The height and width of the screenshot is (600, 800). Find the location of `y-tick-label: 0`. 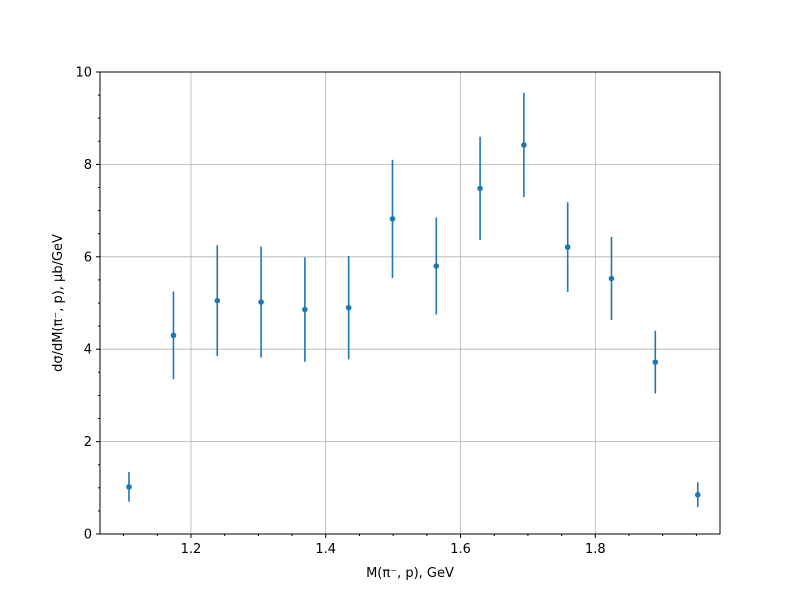

y-tick-label: 0 is located at coordinates (88, 535).